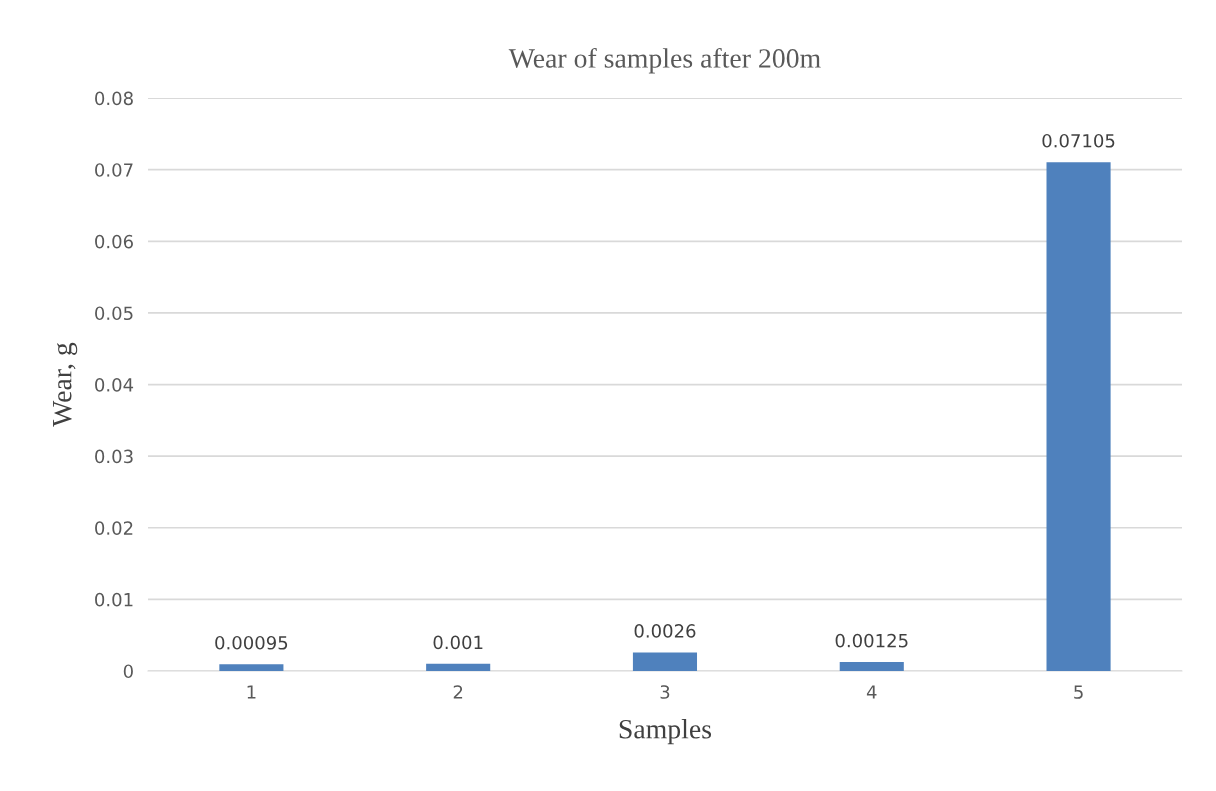 Image resolution: width=1216 pixels, height=791 pixels. Describe the element at coordinates (114, 528) in the screenshot. I see `y-tick-label: 0.02` at that location.